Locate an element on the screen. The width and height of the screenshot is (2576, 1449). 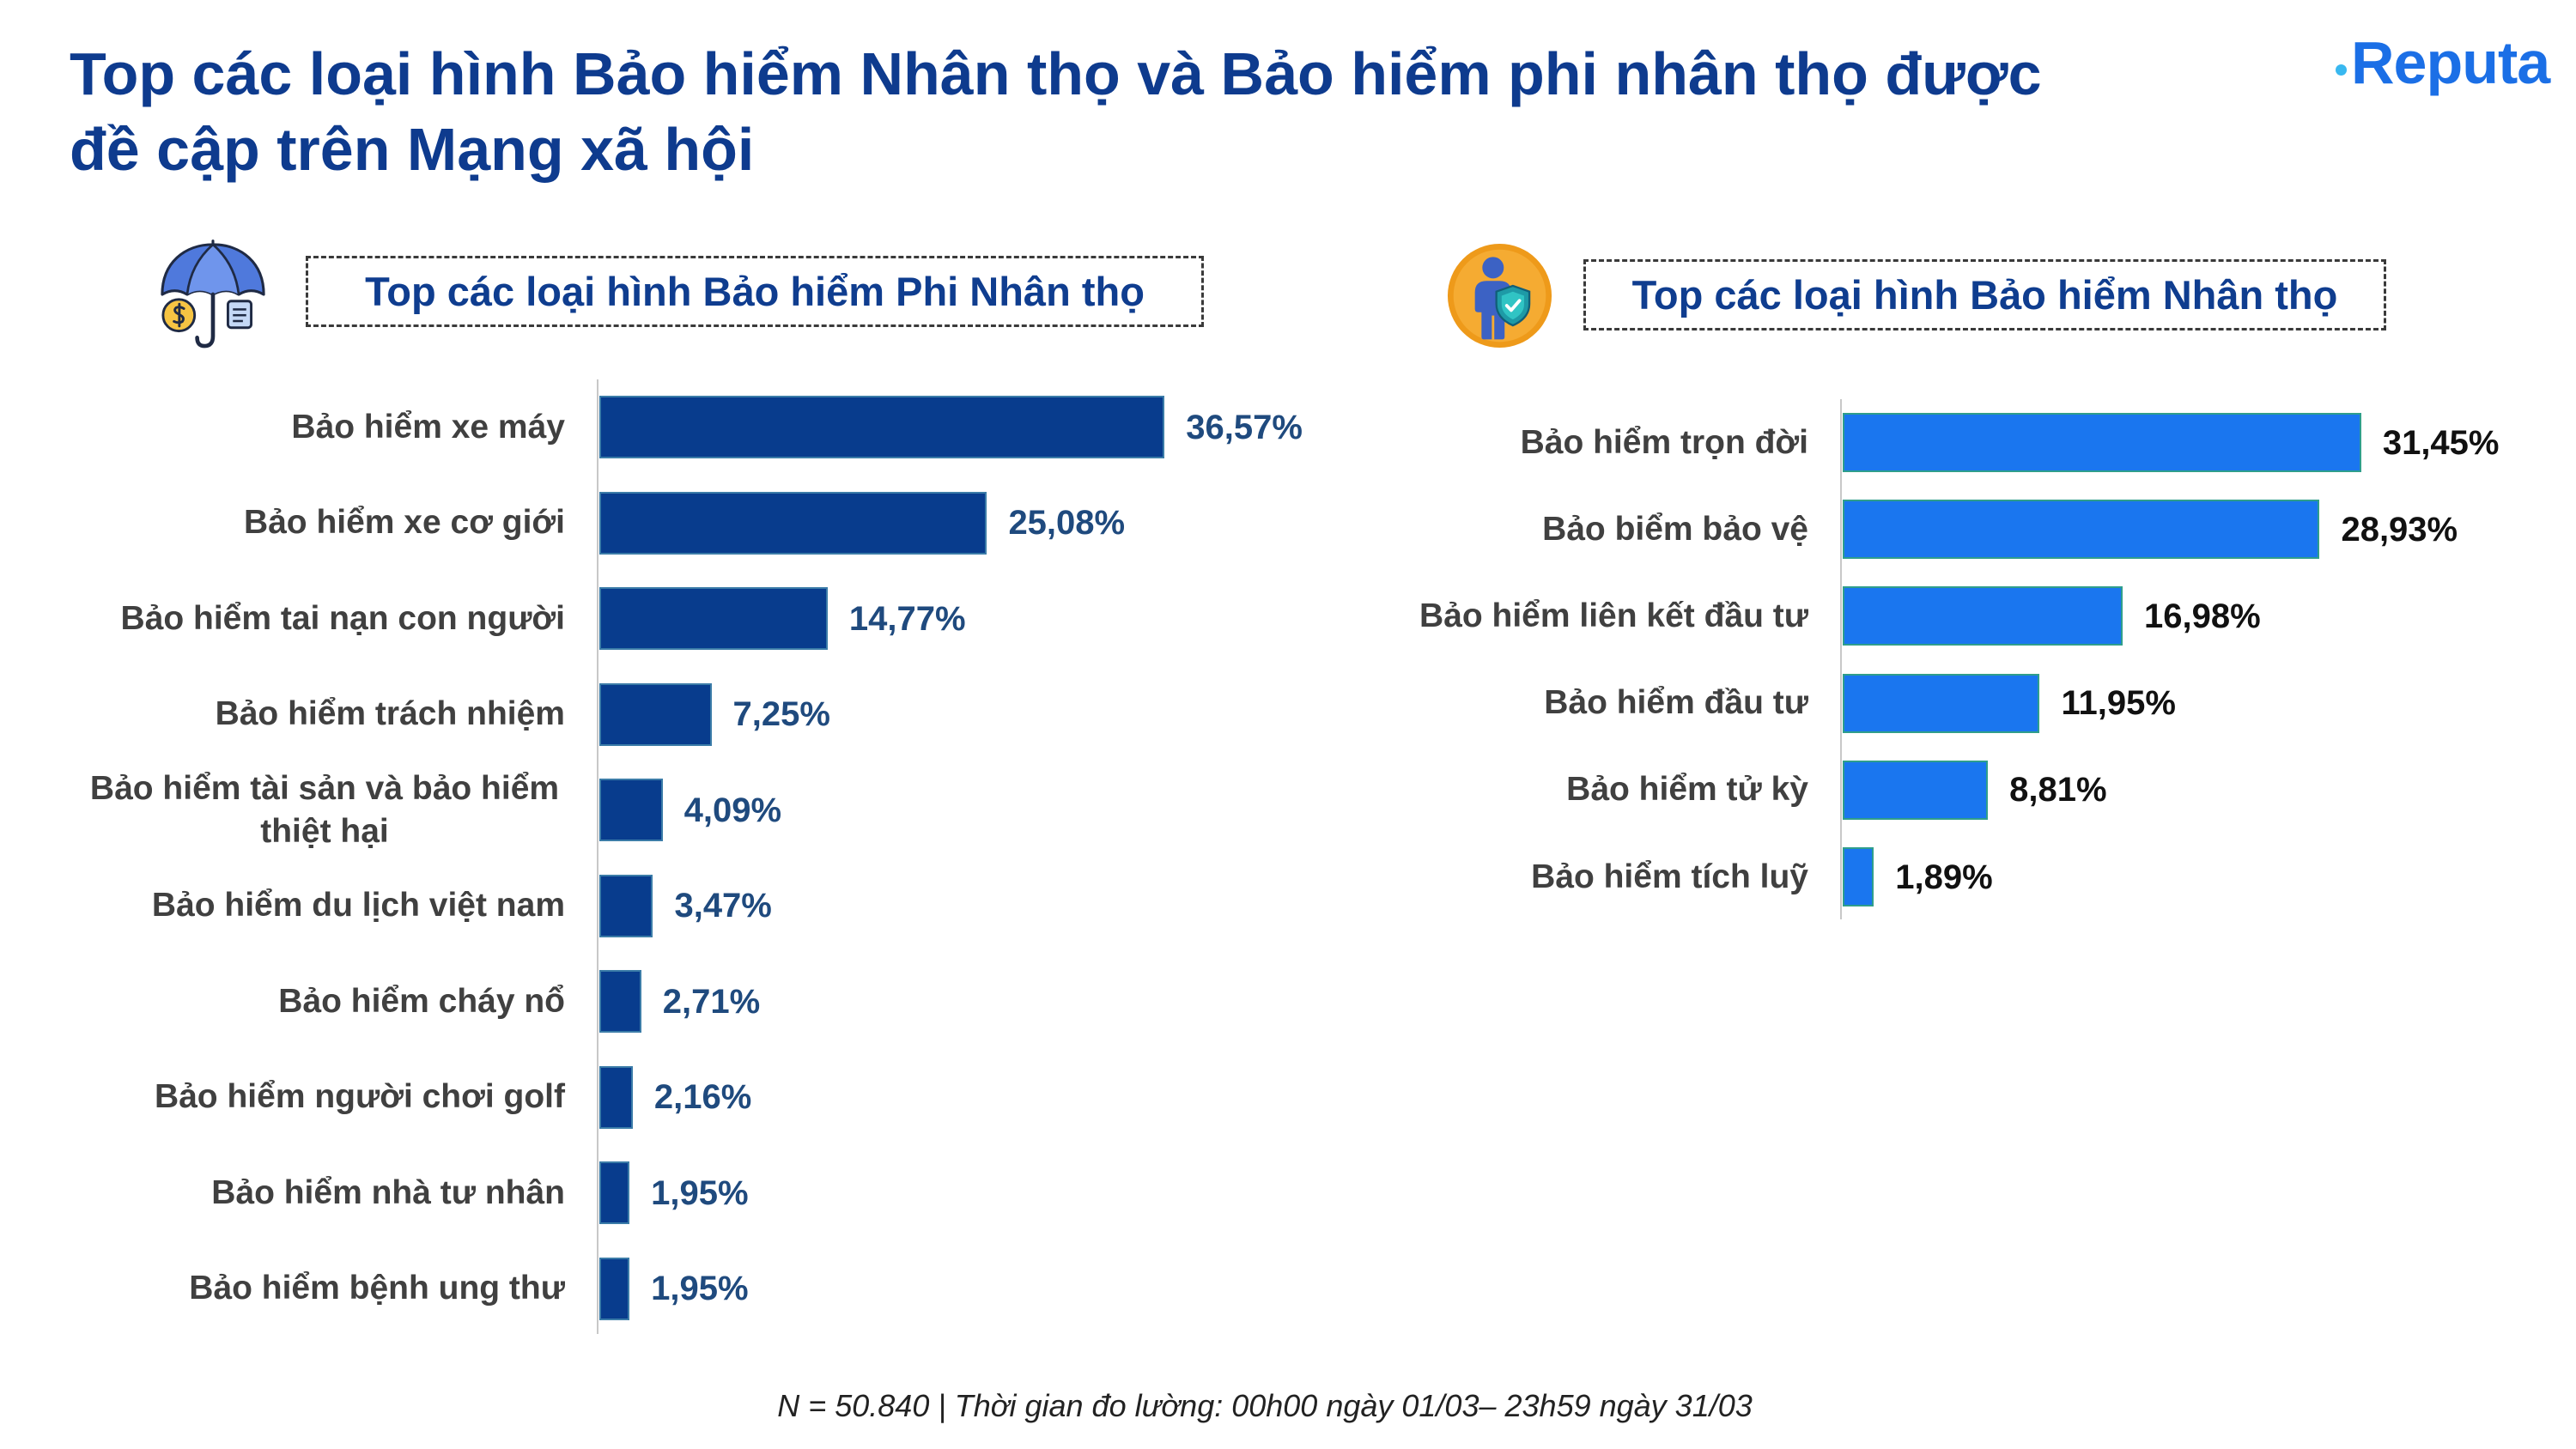
category-label: Bảo hiểm liên kết đầu tư is located at coordinates (1548, 616).